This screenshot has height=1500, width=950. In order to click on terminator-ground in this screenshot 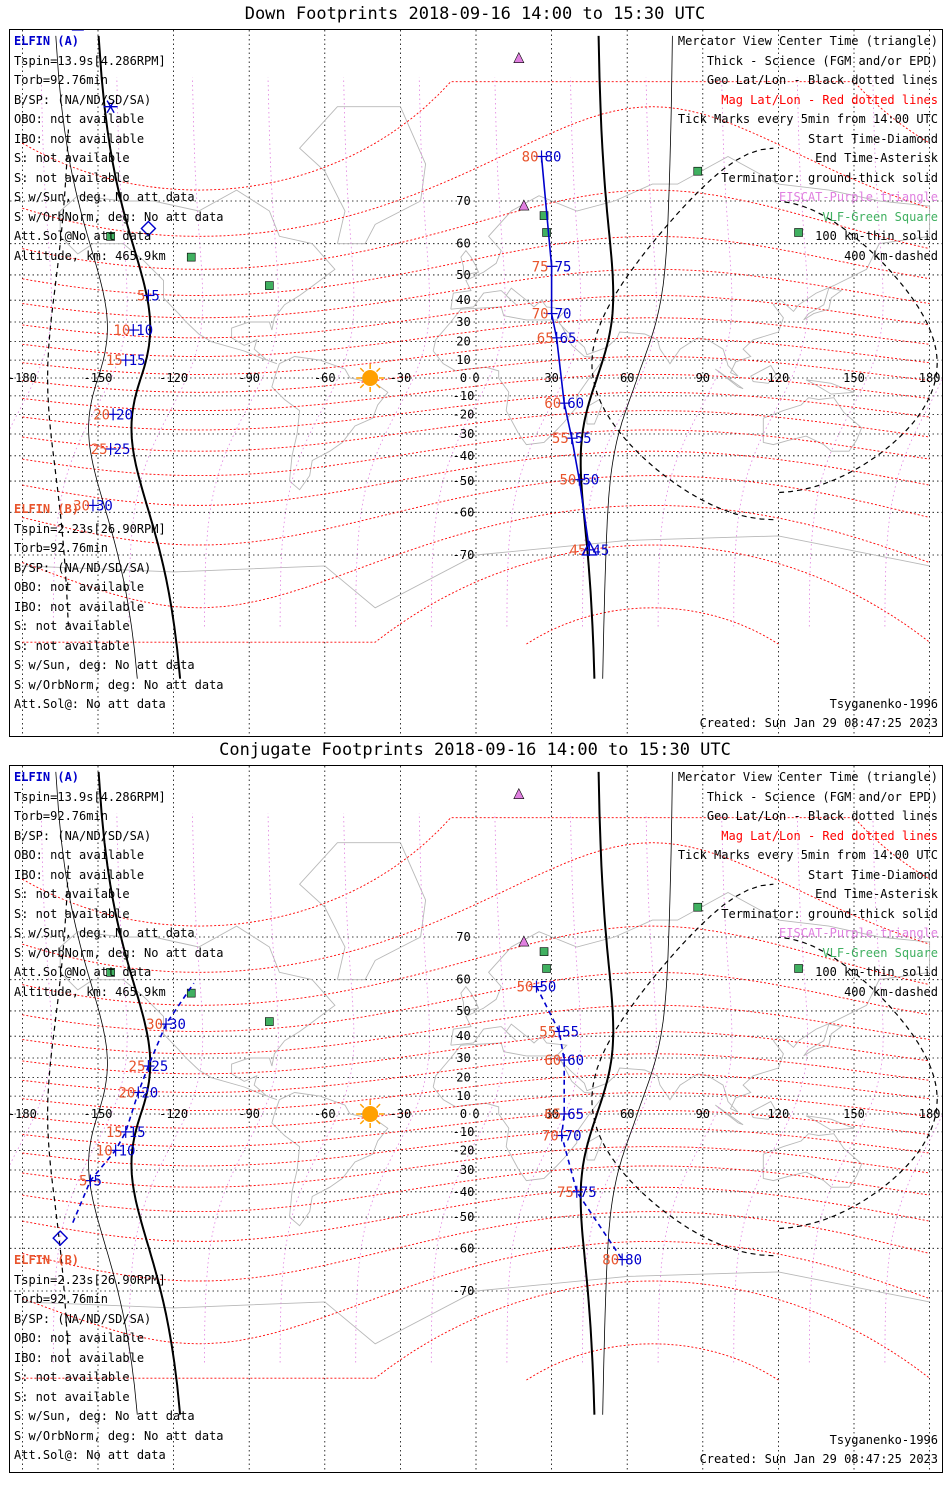, I will do `click(139, 357)`.